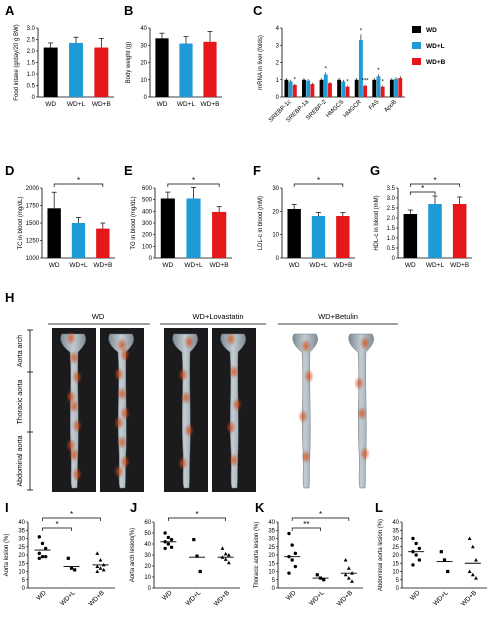  Describe the element at coordinates (21, 222) in the screenshot. I see `y-axis-label-D: TC in blood (mg/dL)` at that location.